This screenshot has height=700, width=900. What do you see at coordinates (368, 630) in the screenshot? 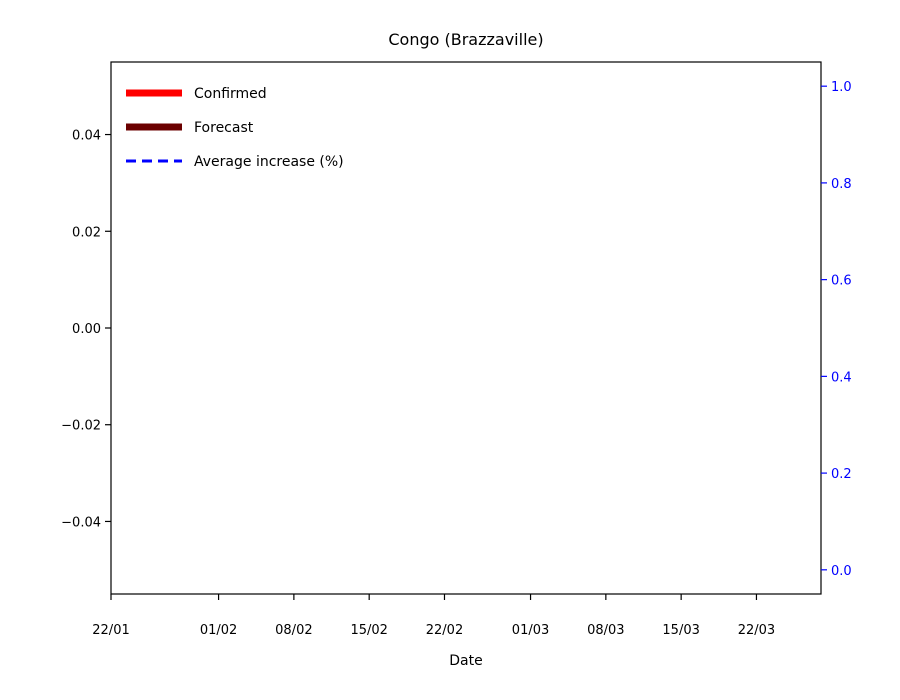
I see `x-tick-label: 15/02` at bounding box center [368, 630].